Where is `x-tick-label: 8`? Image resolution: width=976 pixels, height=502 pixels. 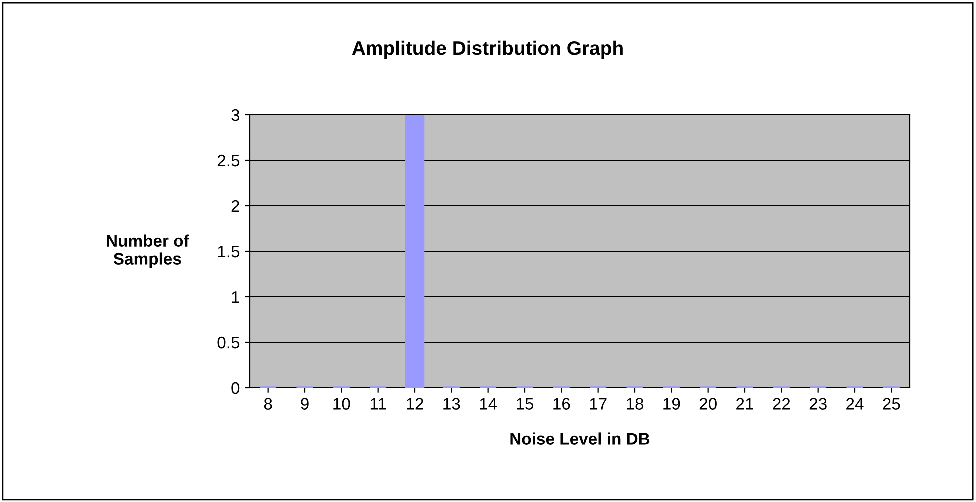 x-tick-label: 8 is located at coordinates (268, 404).